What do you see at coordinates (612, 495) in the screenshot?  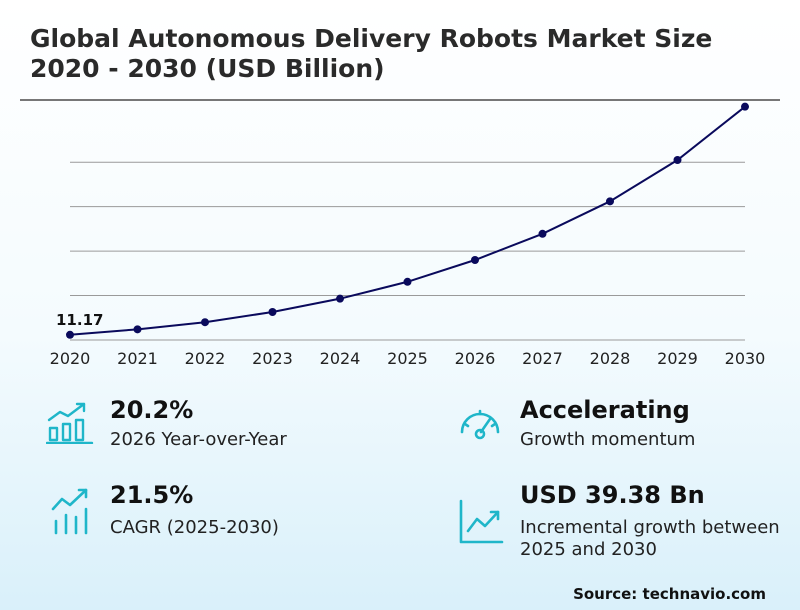 I see `stat-incremental-value: USD 39.38 Bn` at bounding box center [612, 495].